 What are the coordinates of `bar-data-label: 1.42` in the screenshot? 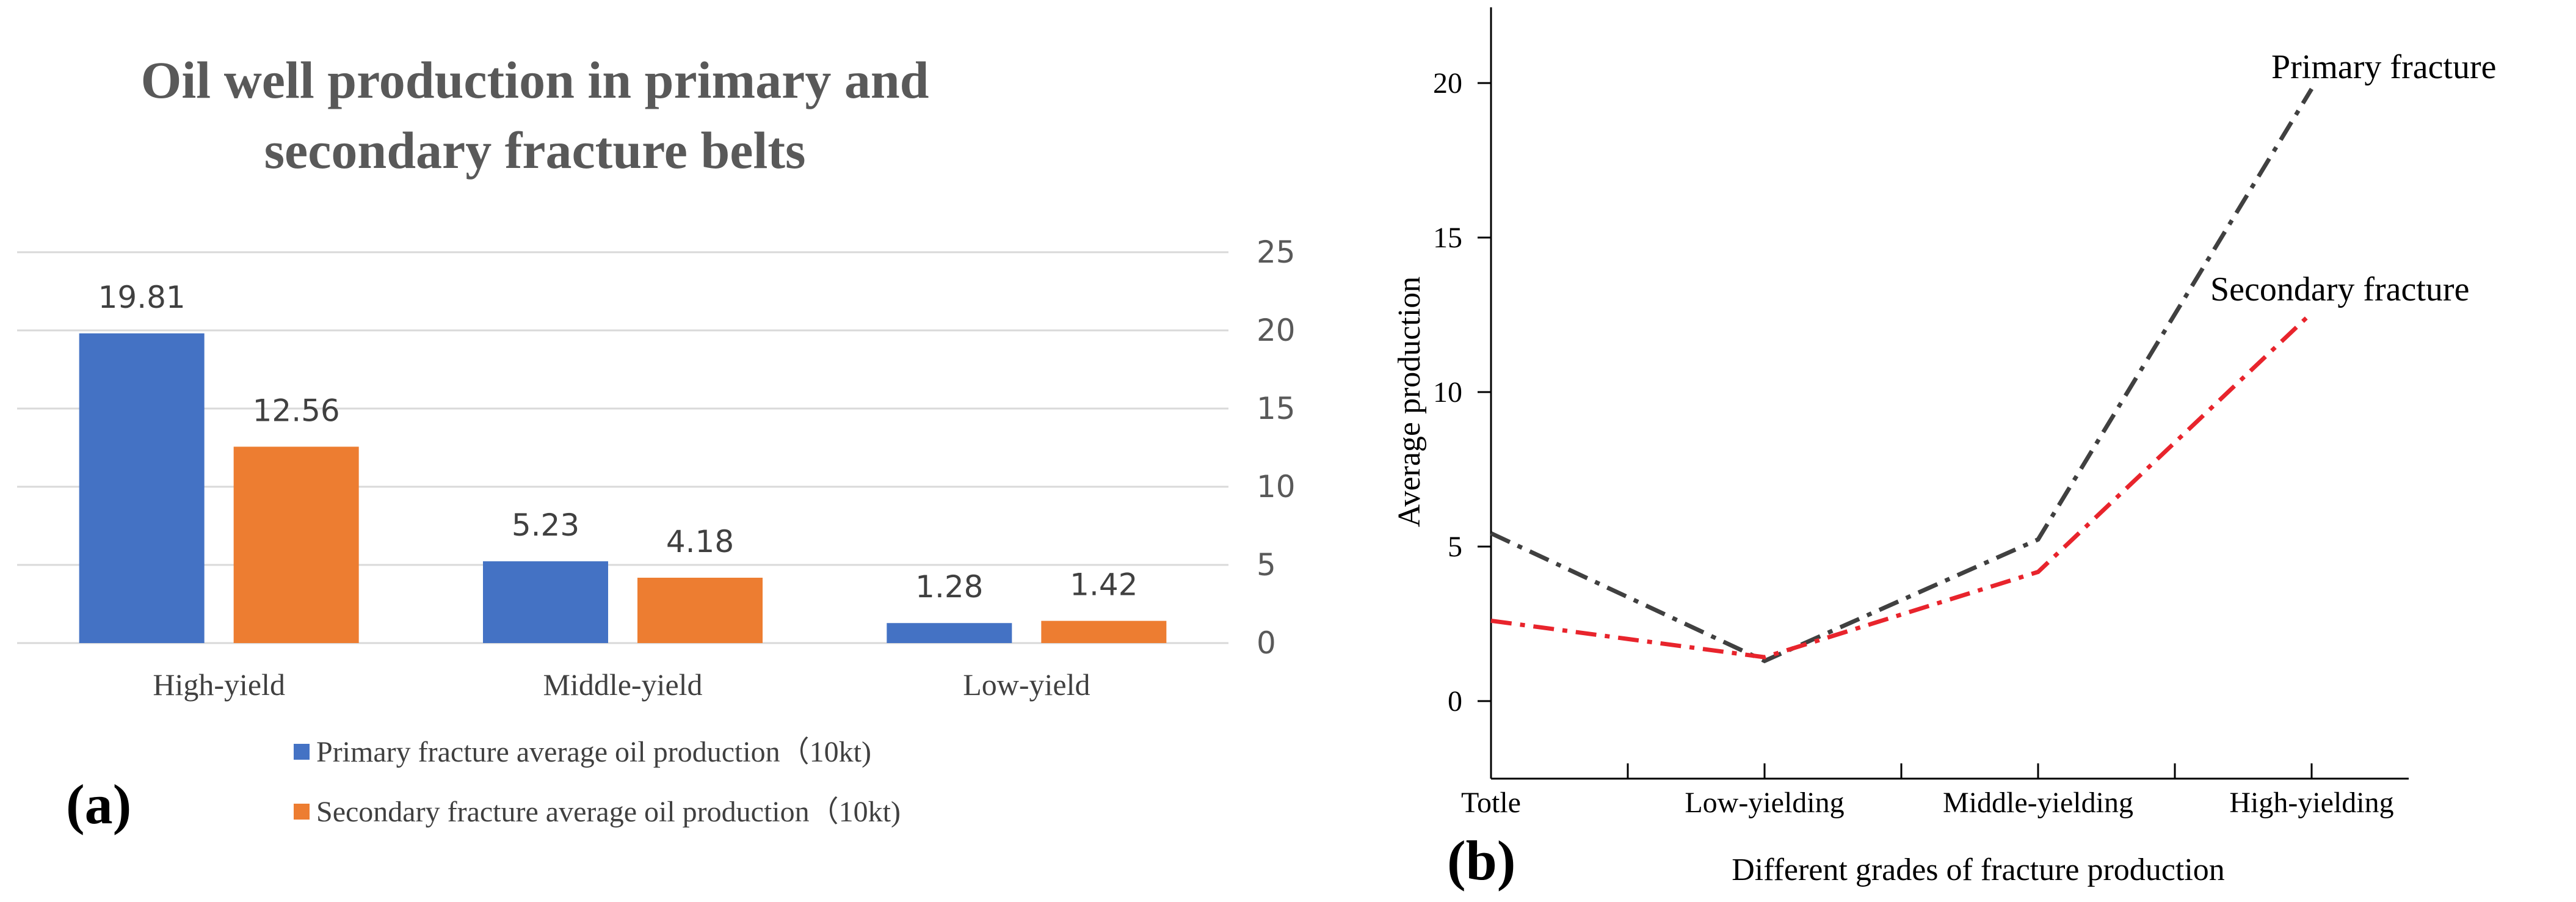 It's located at (1103, 585).